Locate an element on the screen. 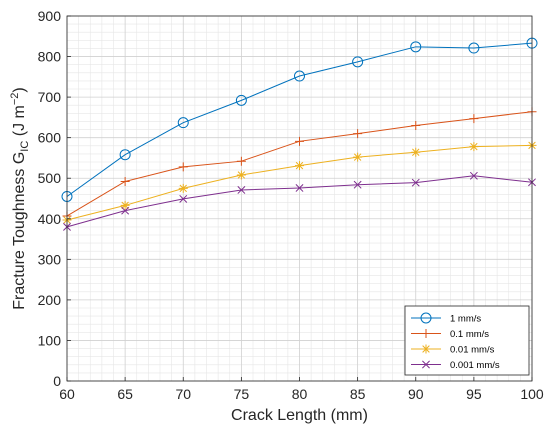 The width and height of the screenshot is (550, 432). legend-entry: 0.01 mm/s is located at coordinates (453, 350).